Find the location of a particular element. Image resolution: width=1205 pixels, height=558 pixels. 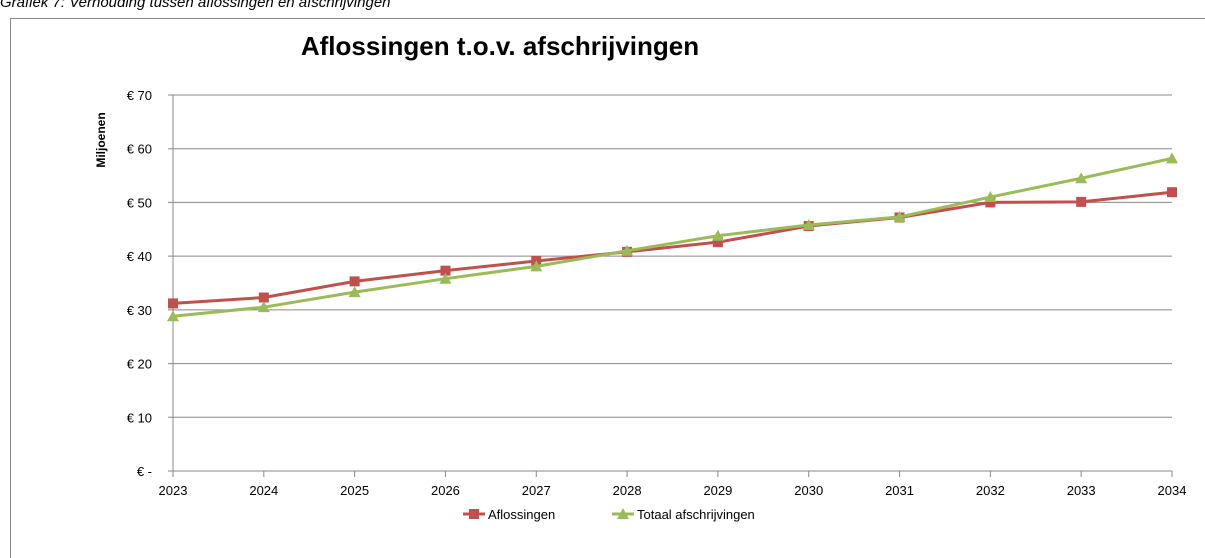

x-tick-label: 2027 is located at coordinates (536, 490).